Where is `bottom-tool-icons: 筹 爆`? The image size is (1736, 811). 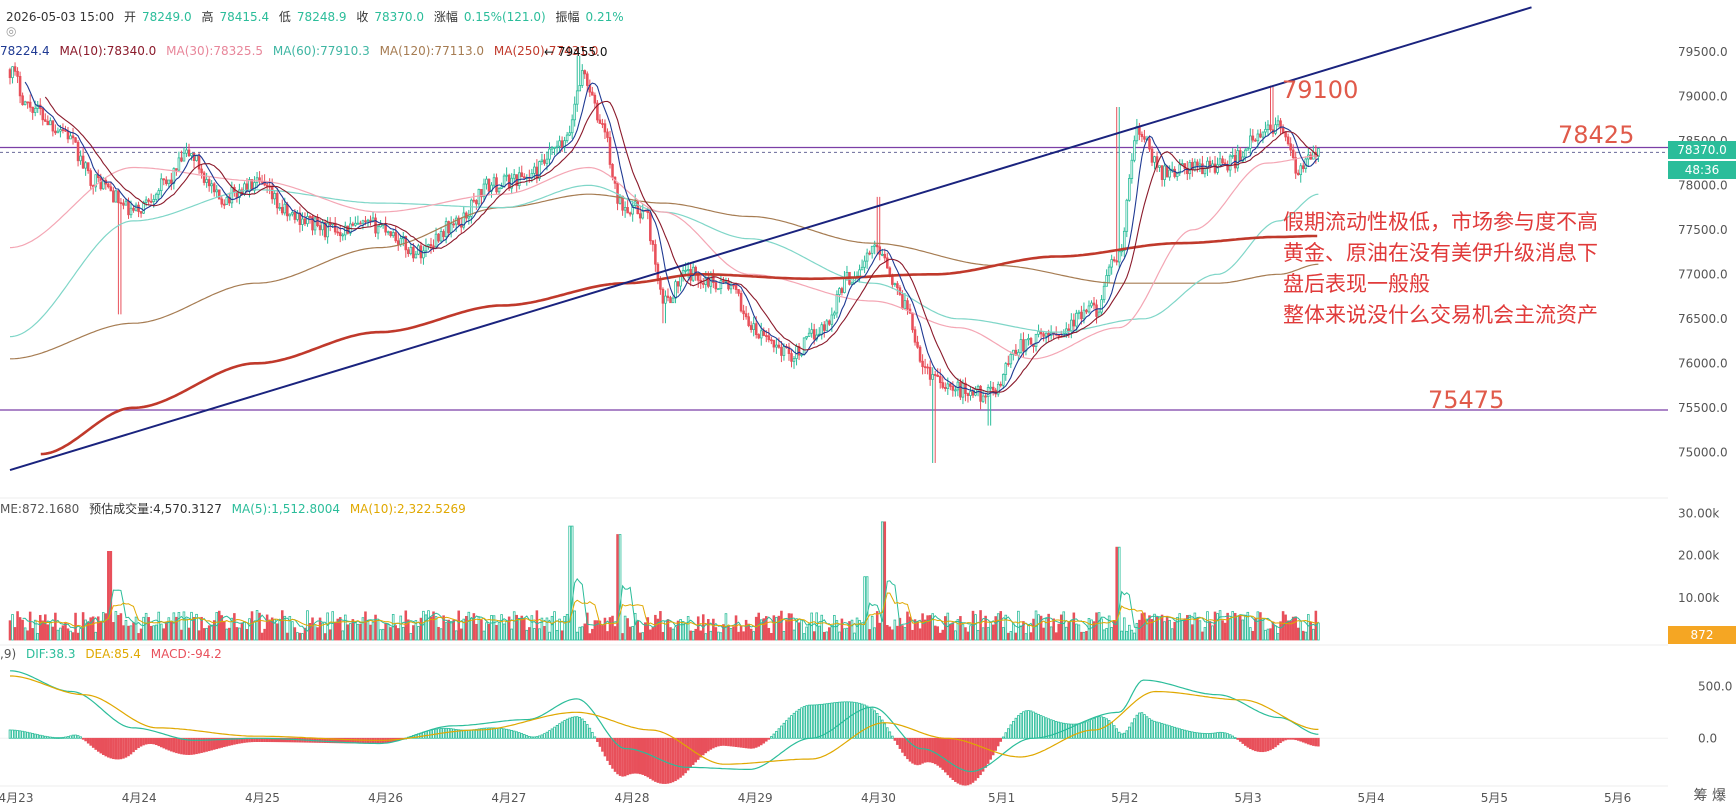 bottom-tool-icons: 筹 爆 is located at coordinates (1709, 796).